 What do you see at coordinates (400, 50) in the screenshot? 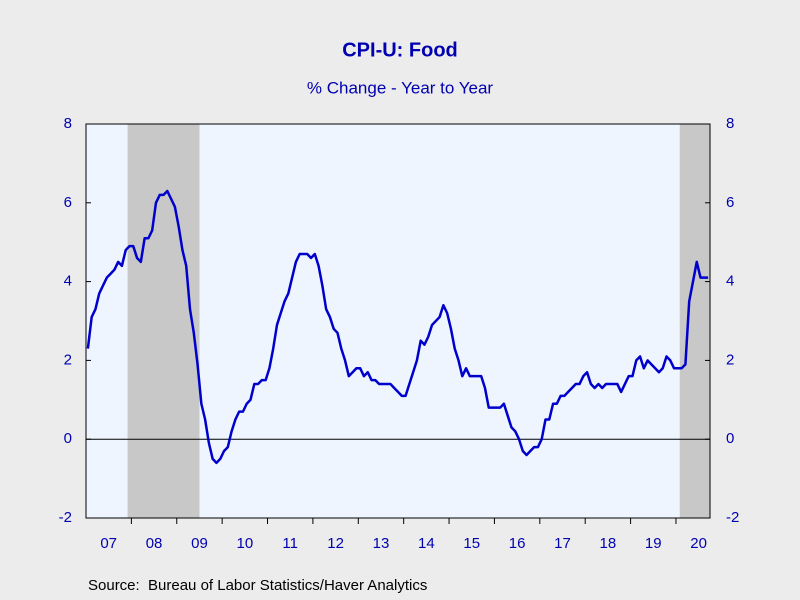
I see `chart-title: CPI-U: Food` at bounding box center [400, 50].